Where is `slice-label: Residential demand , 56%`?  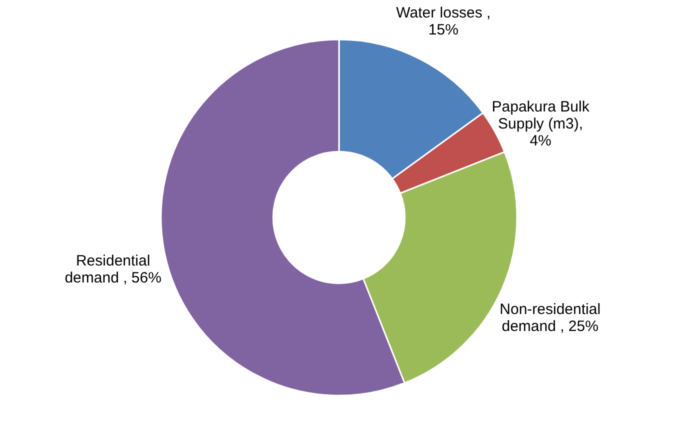 slice-label: Residential demand , 56% is located at coordinates (113, 269).